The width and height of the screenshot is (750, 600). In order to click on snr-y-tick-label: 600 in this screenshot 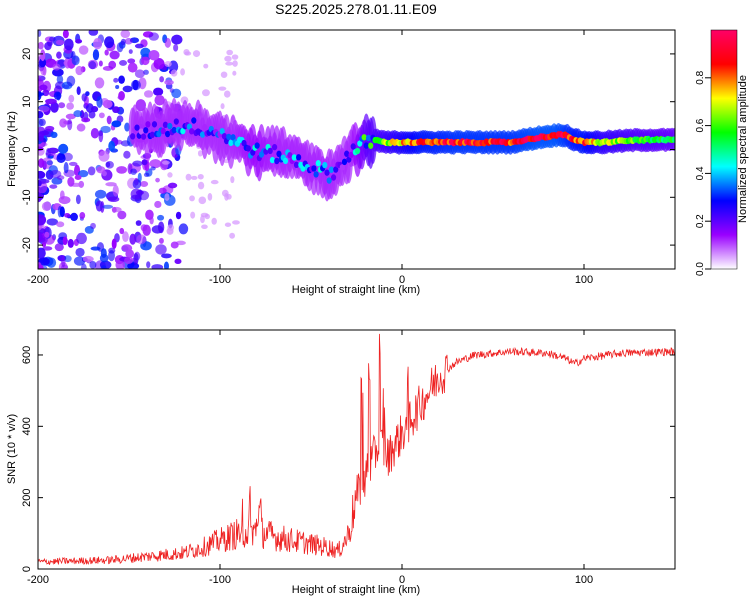, I will do `click(27, 355)`.